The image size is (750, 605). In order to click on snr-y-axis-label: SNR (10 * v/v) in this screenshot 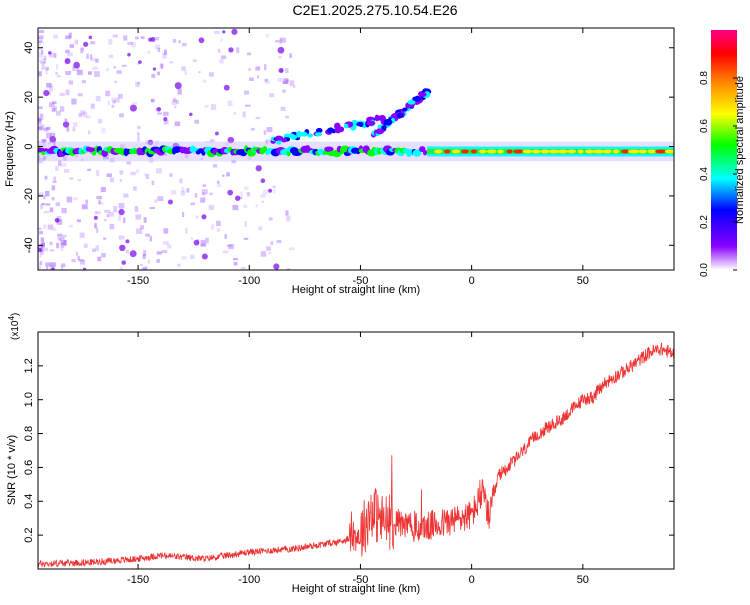, I will do `click(12, 470)`.